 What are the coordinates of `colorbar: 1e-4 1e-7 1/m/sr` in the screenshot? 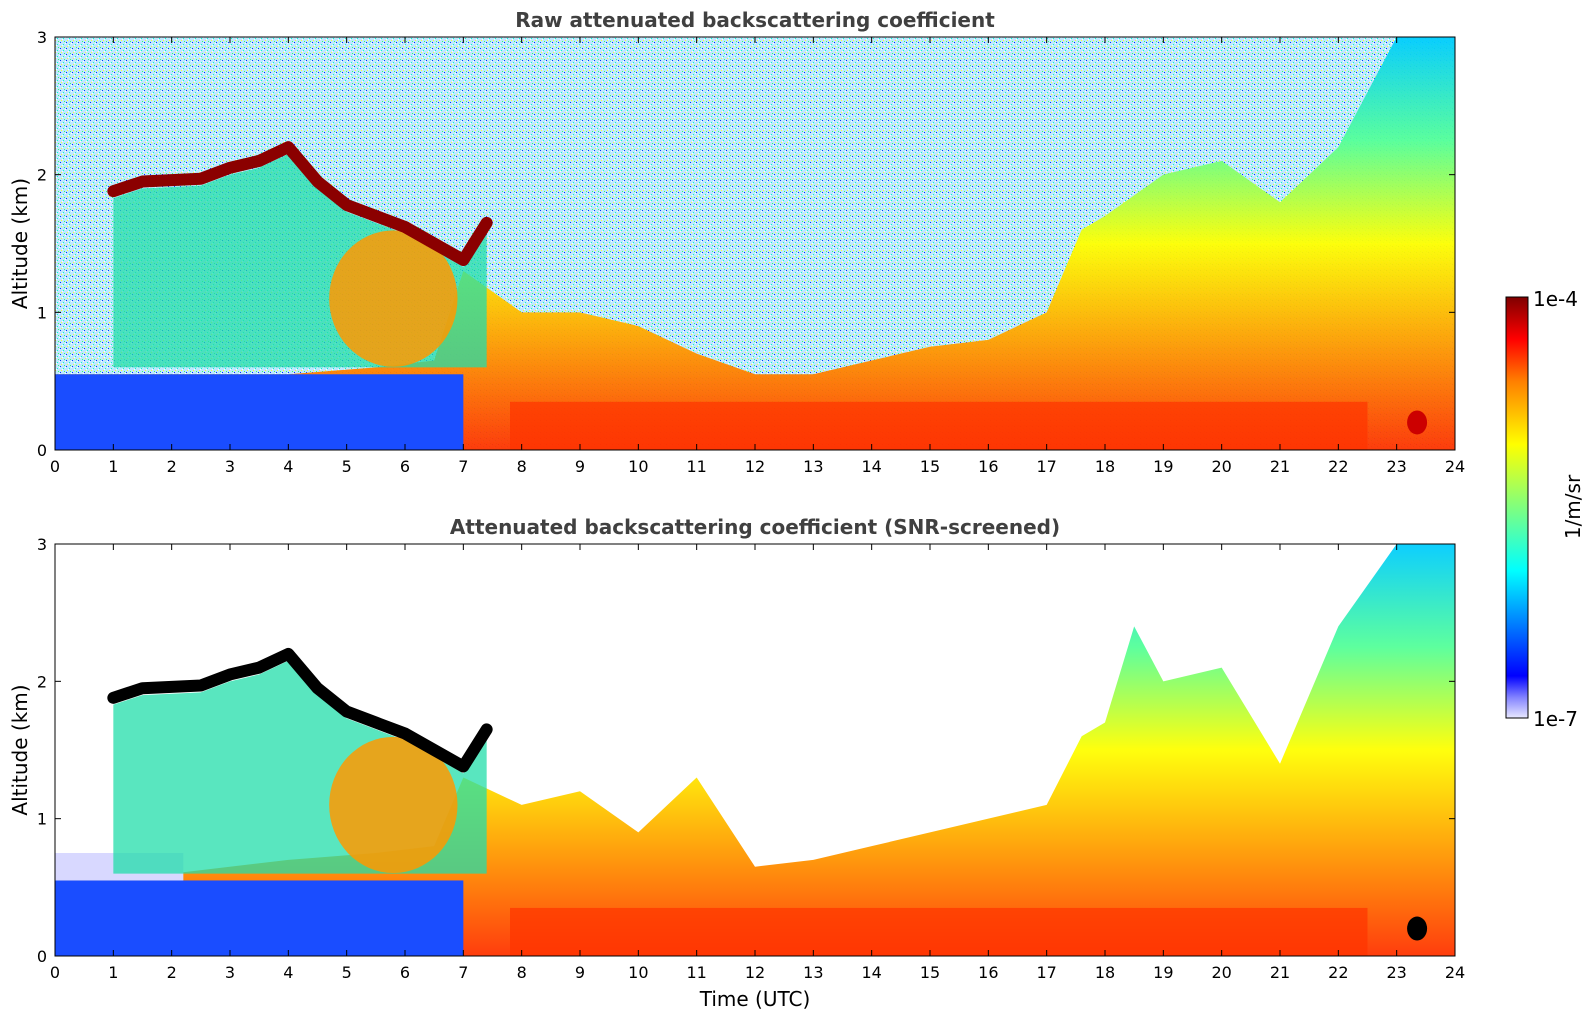 It's located at (1545, 509).